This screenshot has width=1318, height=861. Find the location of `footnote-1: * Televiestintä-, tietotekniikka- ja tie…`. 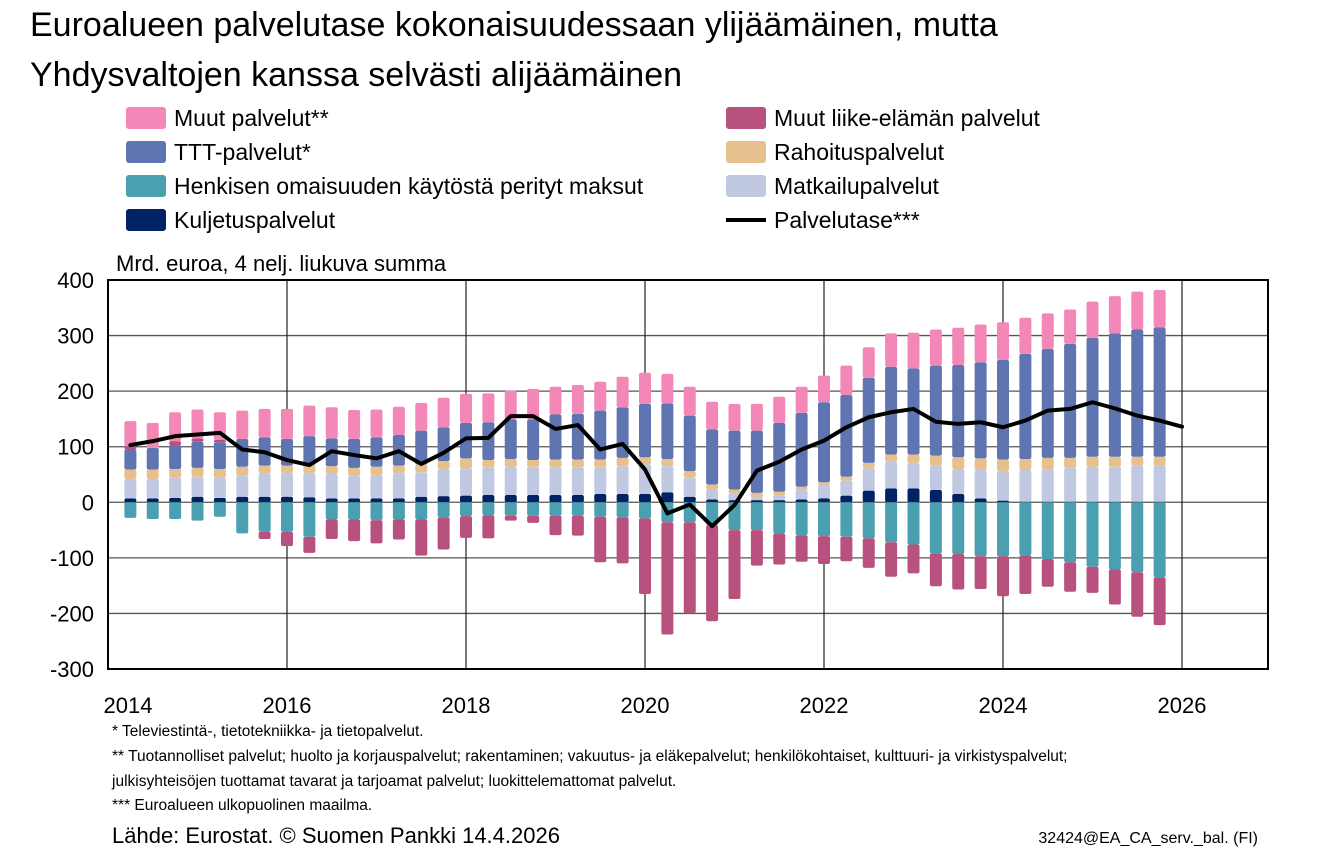

footnote-1: * Televiestintä-, tietotekniikka- ja tie… is located at coordinates (268, 731).